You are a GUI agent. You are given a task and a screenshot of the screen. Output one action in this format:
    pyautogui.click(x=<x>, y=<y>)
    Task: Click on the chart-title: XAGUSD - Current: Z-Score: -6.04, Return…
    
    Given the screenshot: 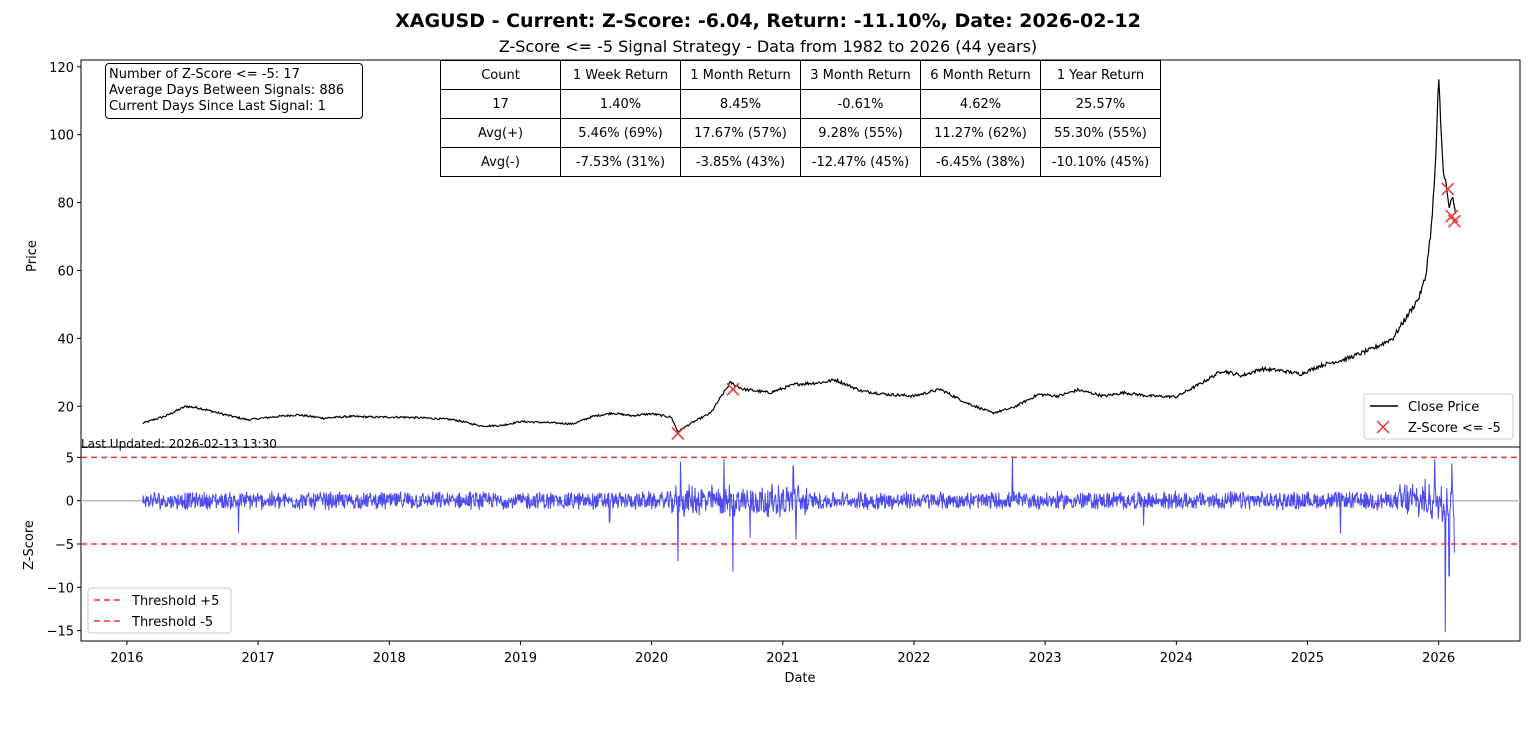 What is the action you would take?
    pyautogui.click(x=768, y=21)
    